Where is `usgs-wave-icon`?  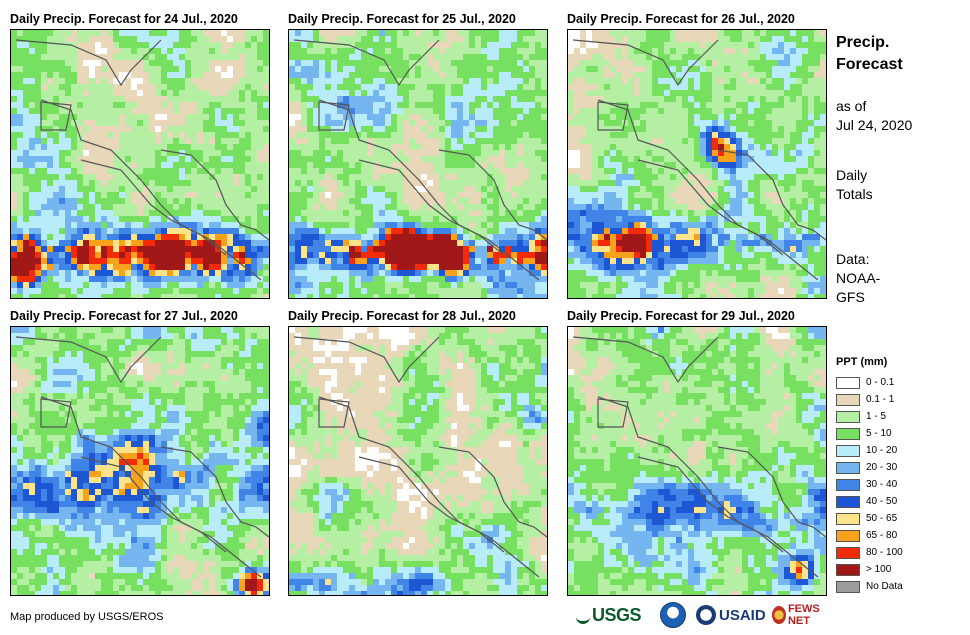
usgs-wave-icon is located at coordinates (583, 615).